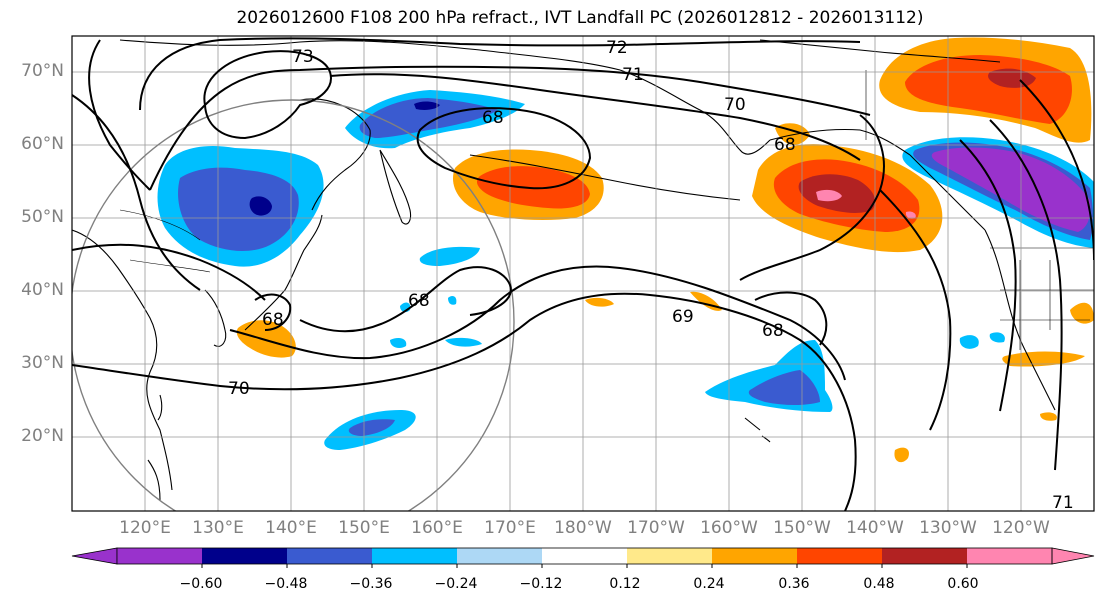 This screenshot has height=604, width=1105. Describe the element at coordinates (812, 197) in the screenshot. I see `contour-alaska-ridge` at that location.